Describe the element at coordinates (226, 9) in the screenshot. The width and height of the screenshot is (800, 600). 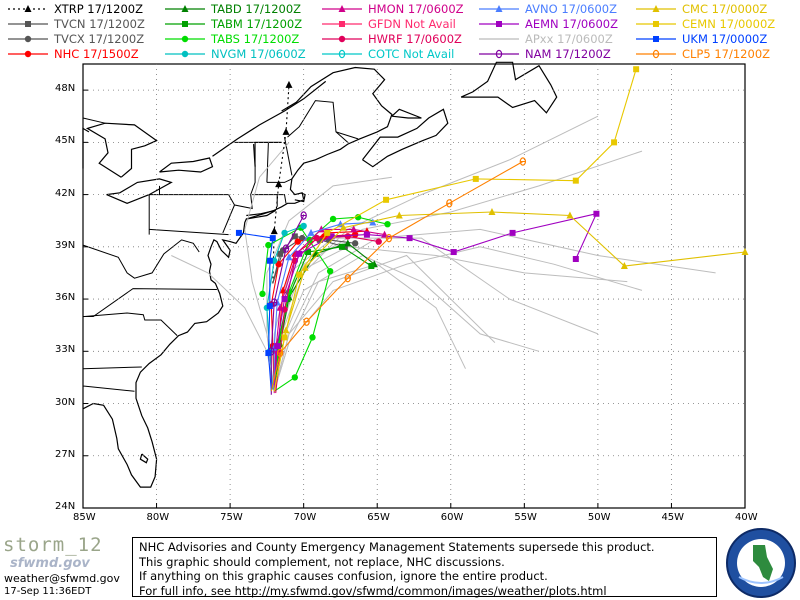
I see `legend-model: TABD` at that location.